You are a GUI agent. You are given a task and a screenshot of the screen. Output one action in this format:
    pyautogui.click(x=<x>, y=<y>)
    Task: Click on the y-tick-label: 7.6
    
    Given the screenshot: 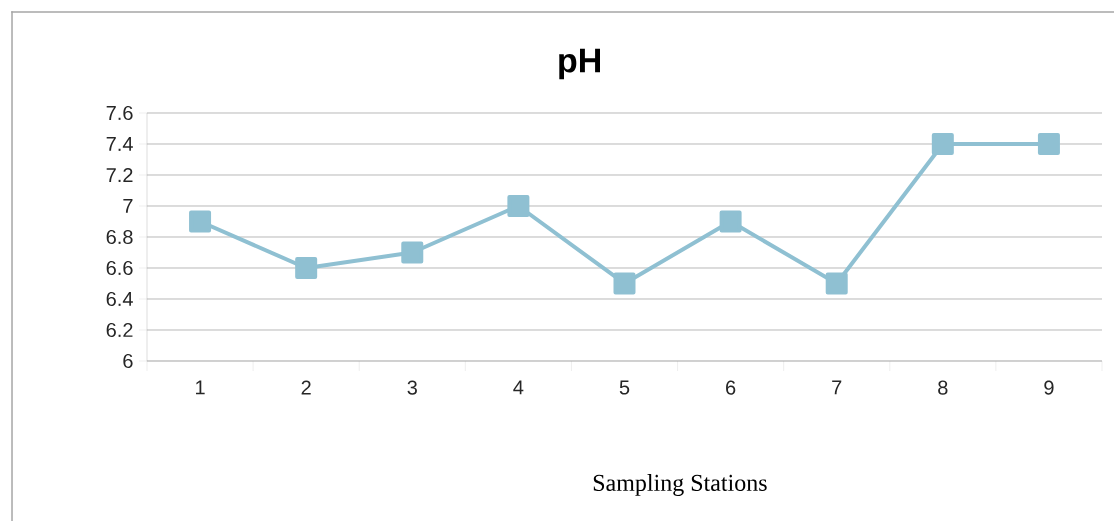 What is the action you would take?
    pyautogui.click(x=119, y=113)
    